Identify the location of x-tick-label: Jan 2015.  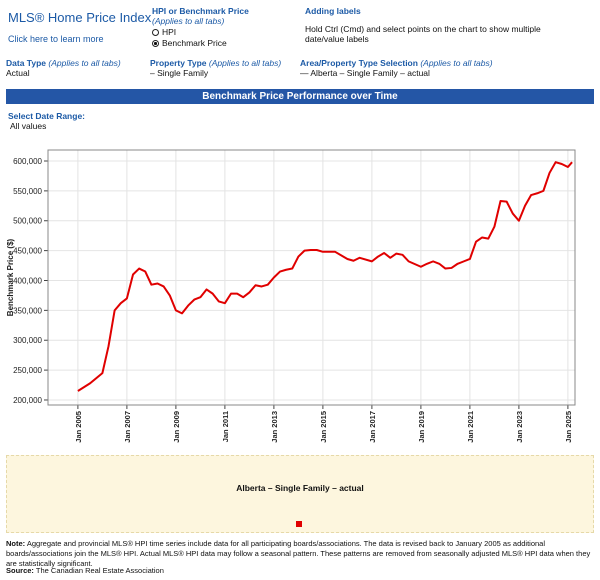
(323, 427).